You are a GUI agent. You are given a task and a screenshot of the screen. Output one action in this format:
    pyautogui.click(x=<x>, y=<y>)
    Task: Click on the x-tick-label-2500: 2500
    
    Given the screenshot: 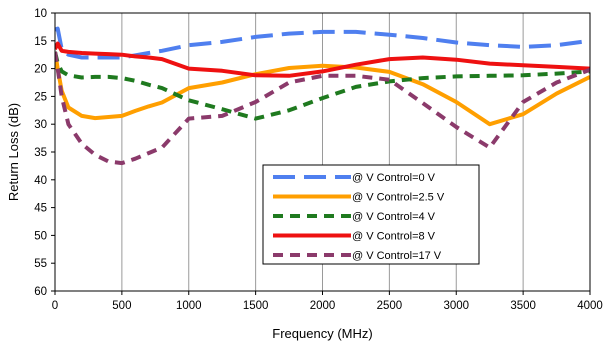 What is the action you would take?
    pyautogui.click(x=390, y=306)
    